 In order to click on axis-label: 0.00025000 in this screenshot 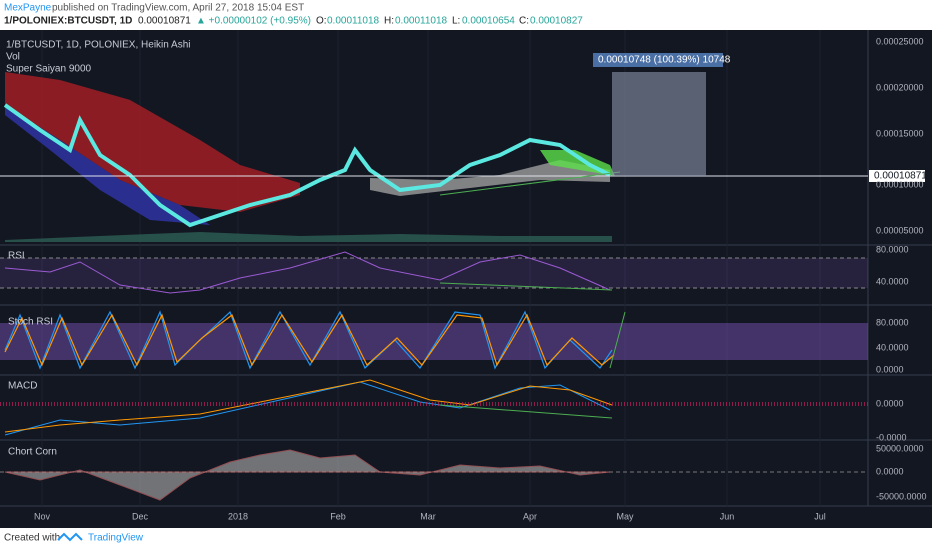, I will do `click(900, 41)`.